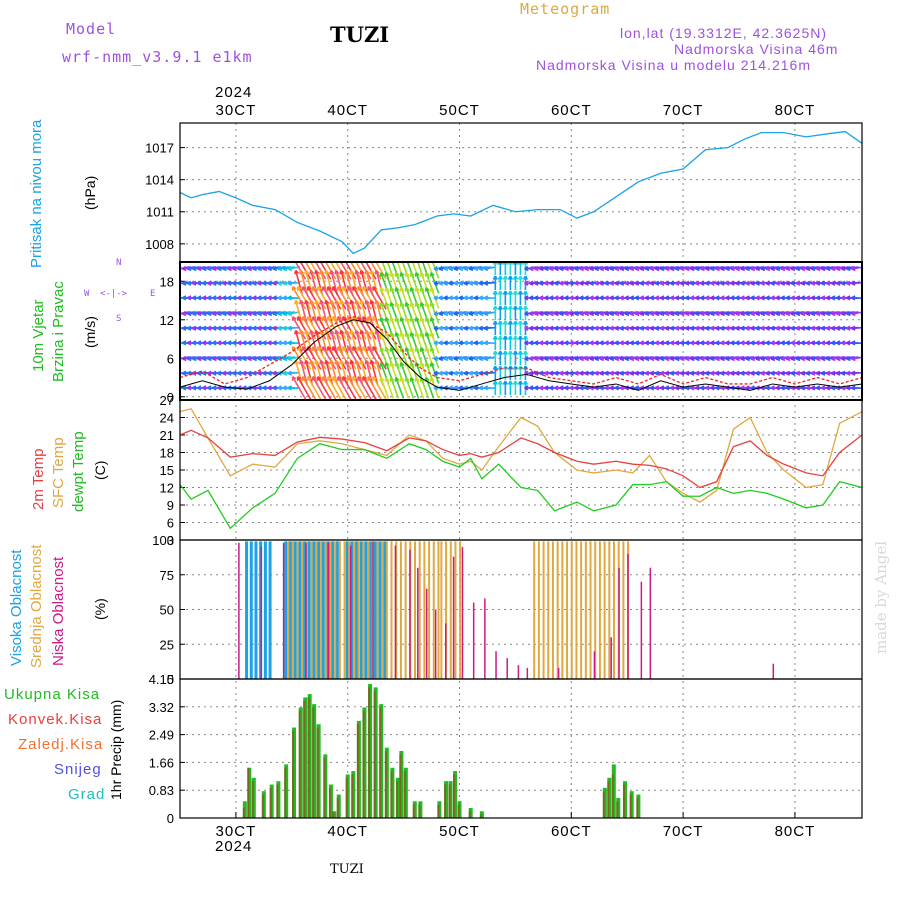 The height and width of the screenshot is (900, 900). What do you see at coordinates (161, 762) in the screenshot?
I see `precip-tick-label: 1.66` at bounding box center [161, 762].